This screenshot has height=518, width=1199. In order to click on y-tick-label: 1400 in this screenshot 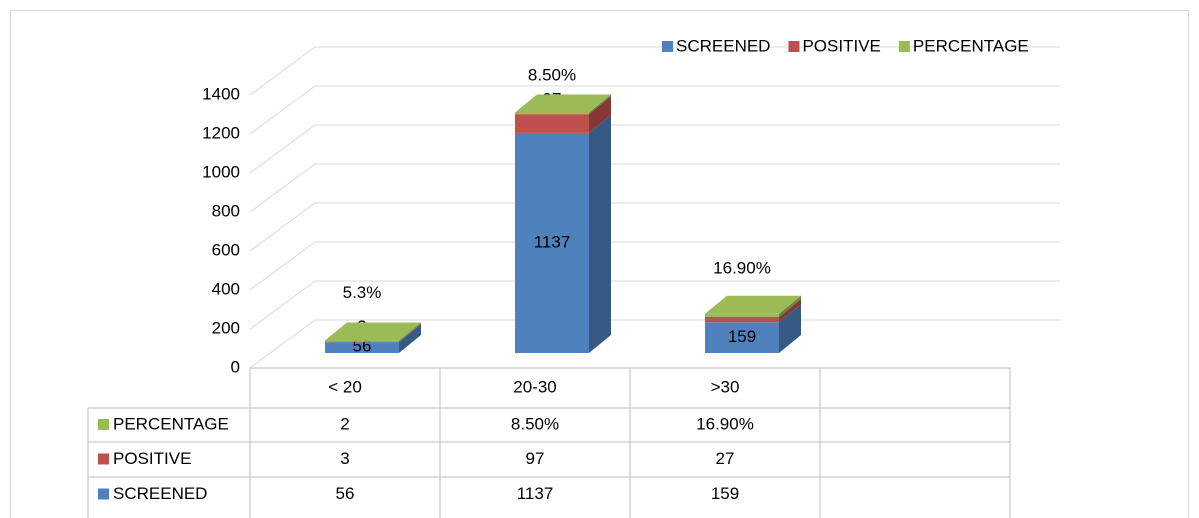, I will do `click(221, 93)`.